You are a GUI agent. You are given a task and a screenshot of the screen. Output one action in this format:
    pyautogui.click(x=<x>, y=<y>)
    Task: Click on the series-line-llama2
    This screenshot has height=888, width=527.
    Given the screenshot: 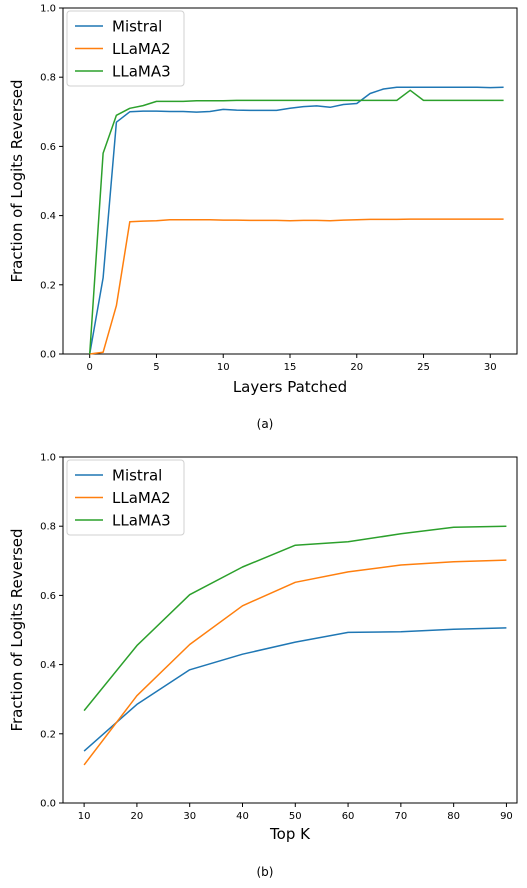 What is the action you would take?
    pyautogui.click(x=296, y=286)
    